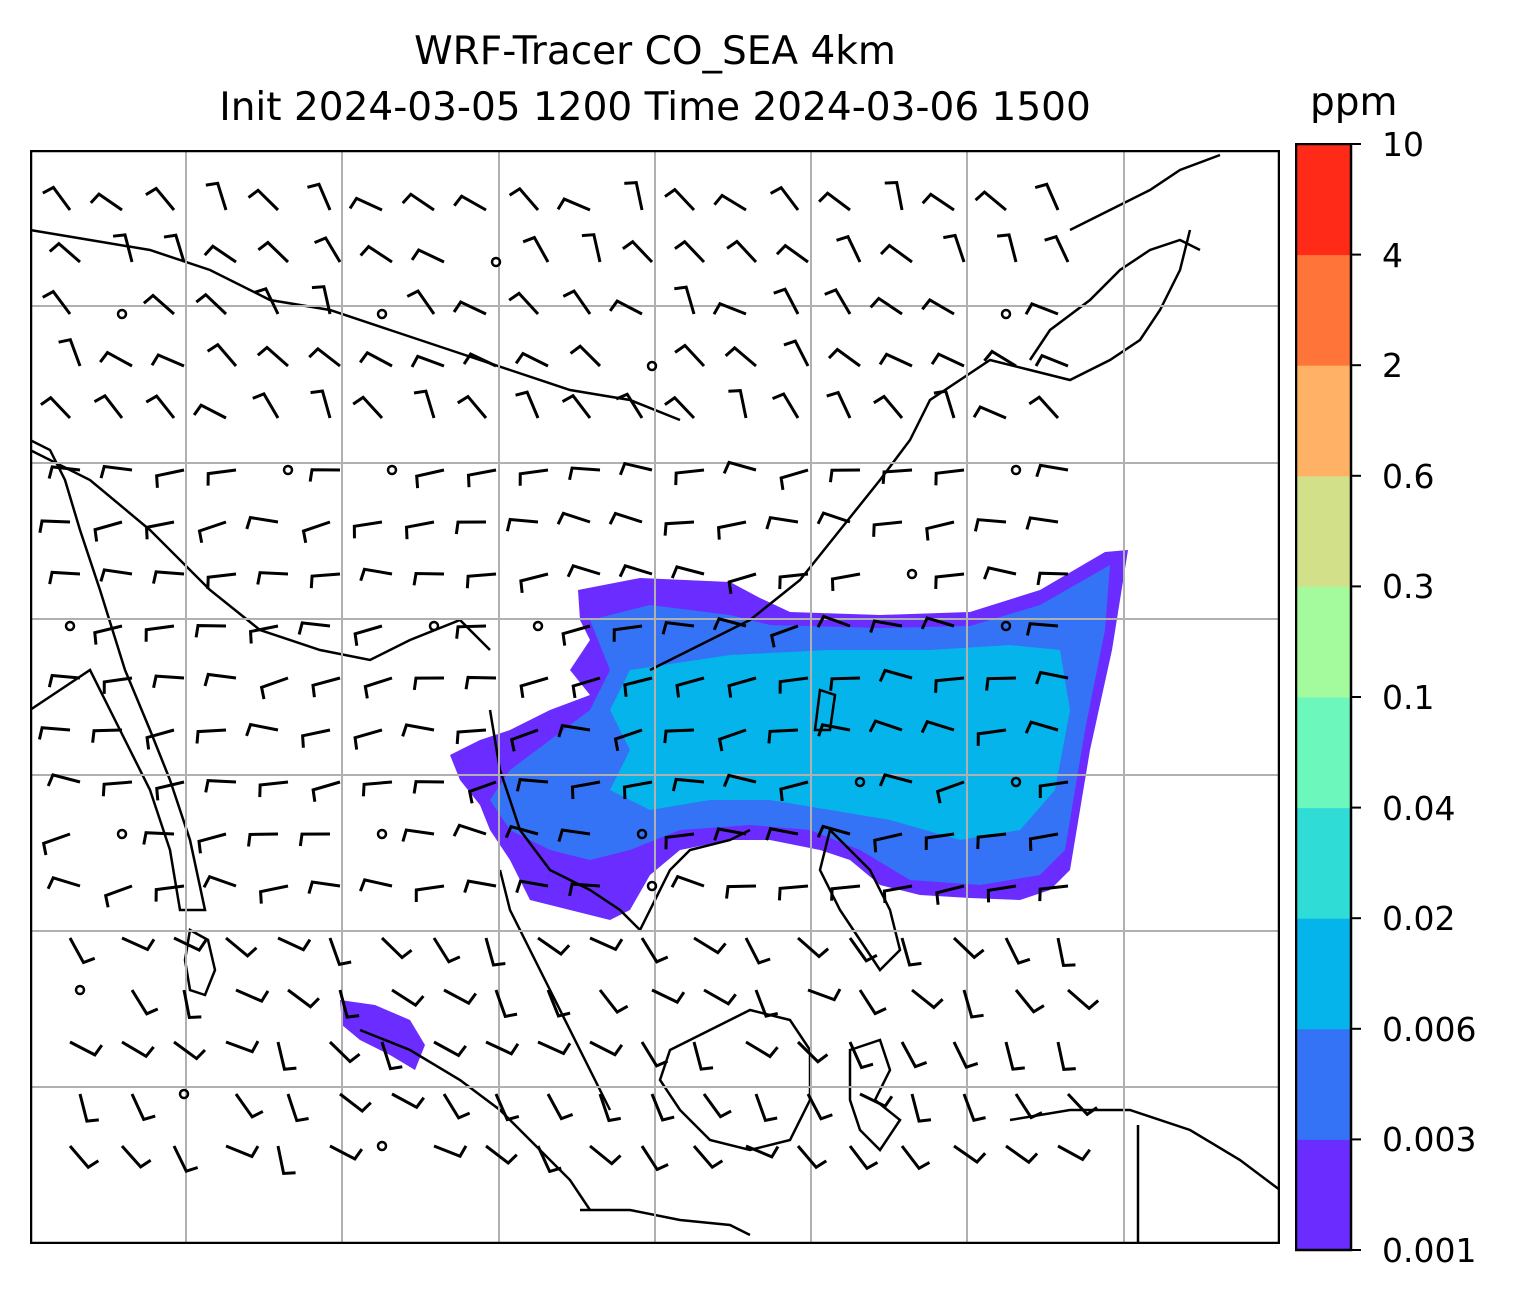 The height and width of the screenshot is (1306, 1528). I want to click on colorbar-tick-label: 0.006, so click(1429, 1029).